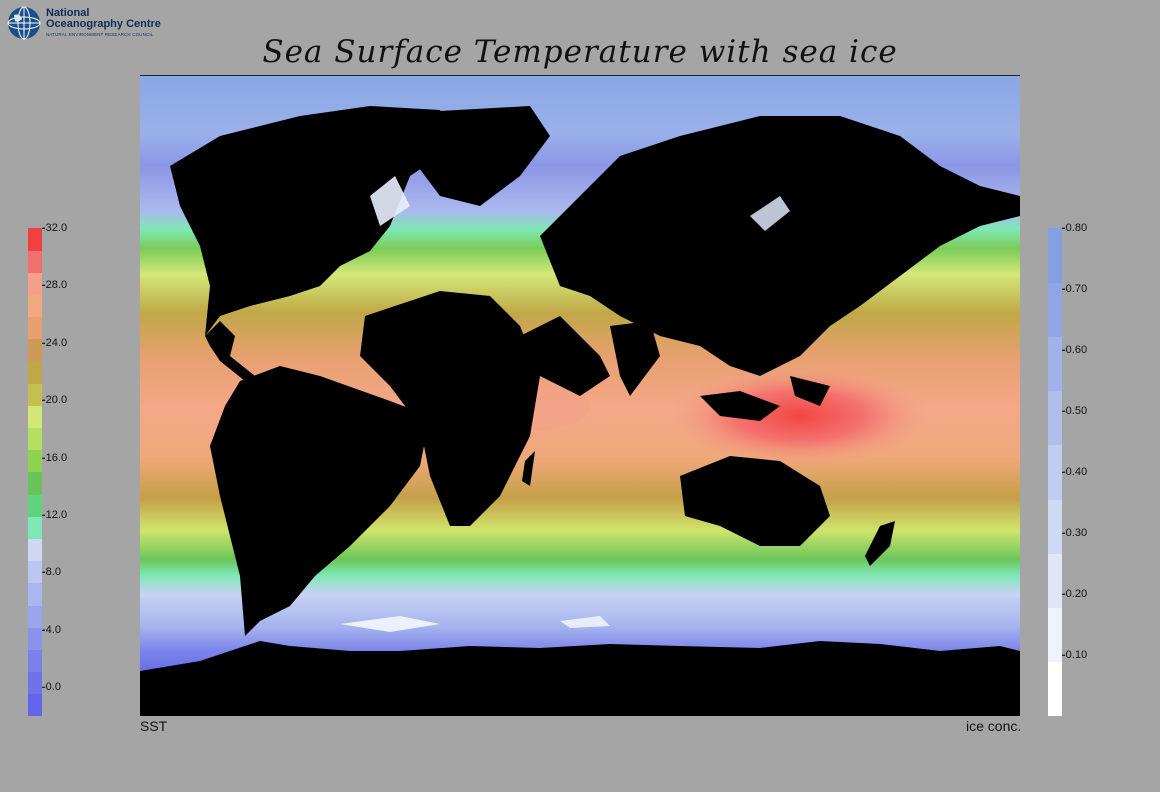 Image resolution: width=1160 pixels, height=792 pixels. Describe the element at coordinates (1075, 228) in the screenshot. I see `colorbar-tick-label: -0.80` at that location.